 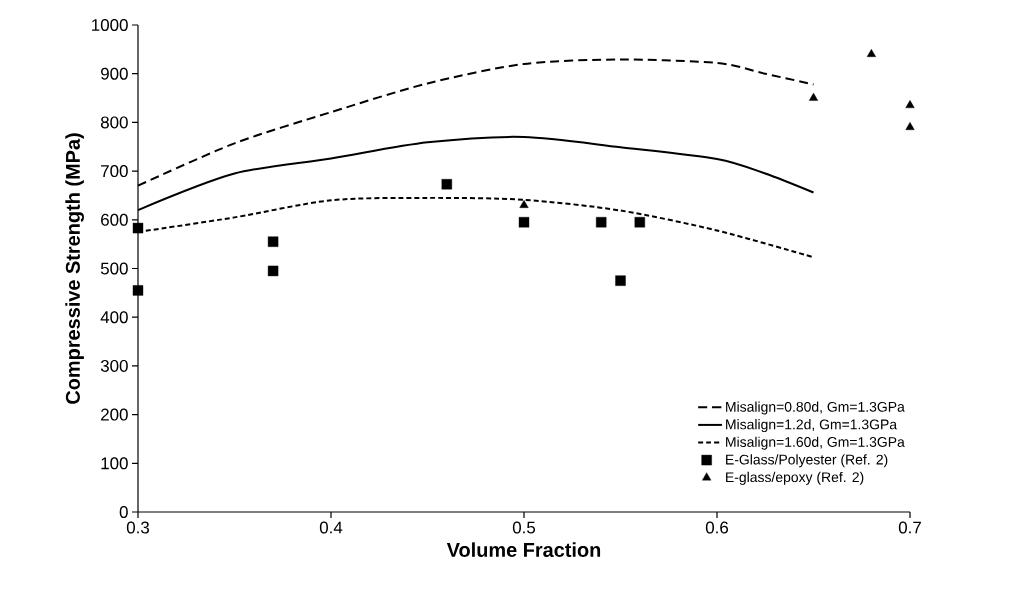 What do you see at coordinates (138, 527) in the screenshot?
I see `x-tick-label: 0.3` at bounding box center [138, 527].